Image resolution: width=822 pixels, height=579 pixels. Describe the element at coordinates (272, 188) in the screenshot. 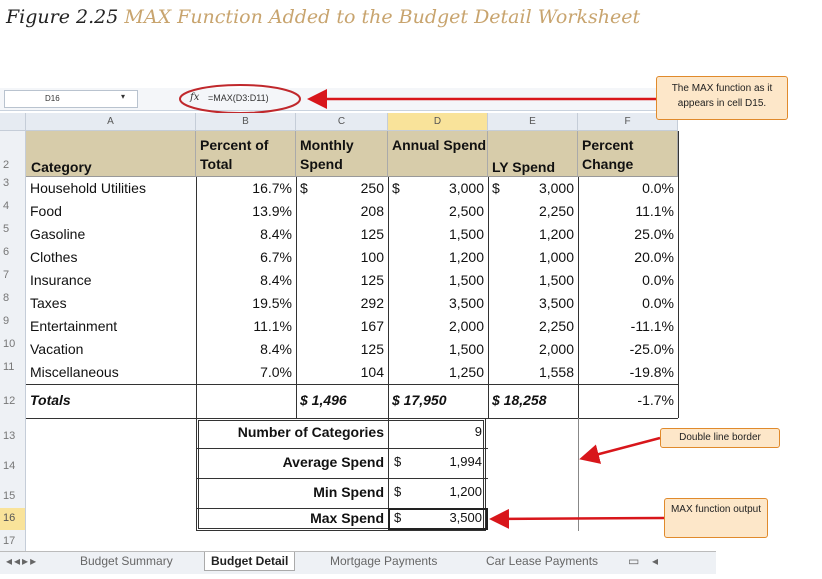

I see `cell-percent-of-total: 16.7%` at that location.